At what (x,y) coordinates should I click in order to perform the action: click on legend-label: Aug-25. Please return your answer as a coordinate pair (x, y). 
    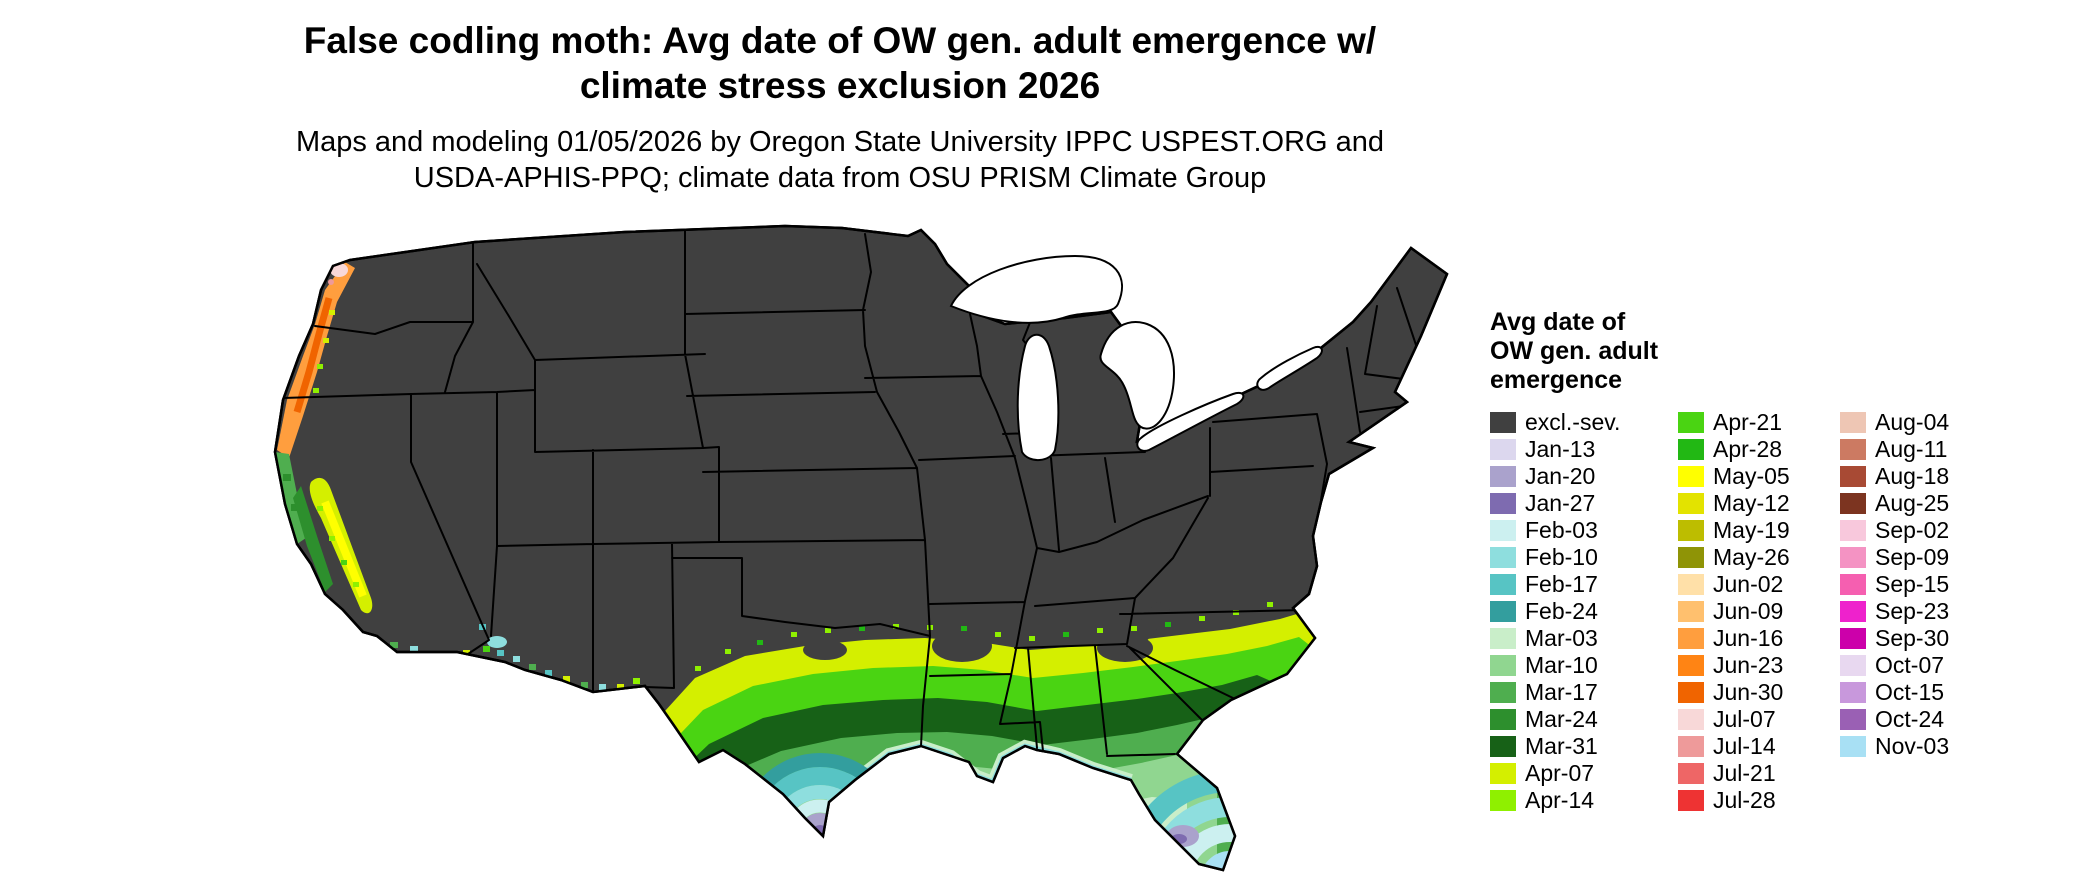
    Looking at the image, I should click on (1912, 503).